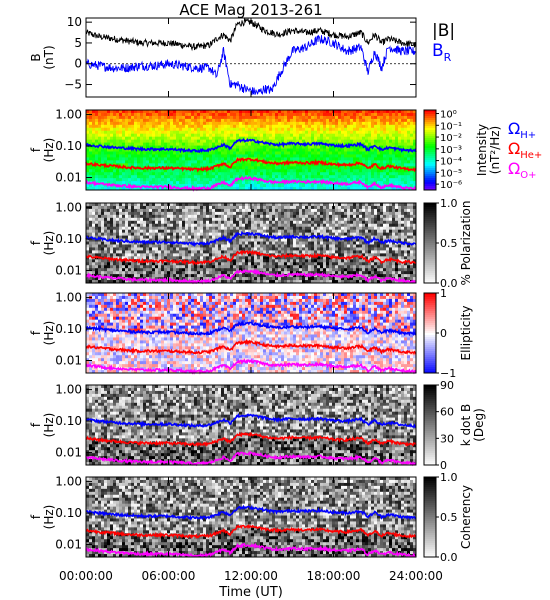  Describe the element at coordinates (86, 576) in the screenshot. I see `x-tick-label: 00:00:00` at that location.